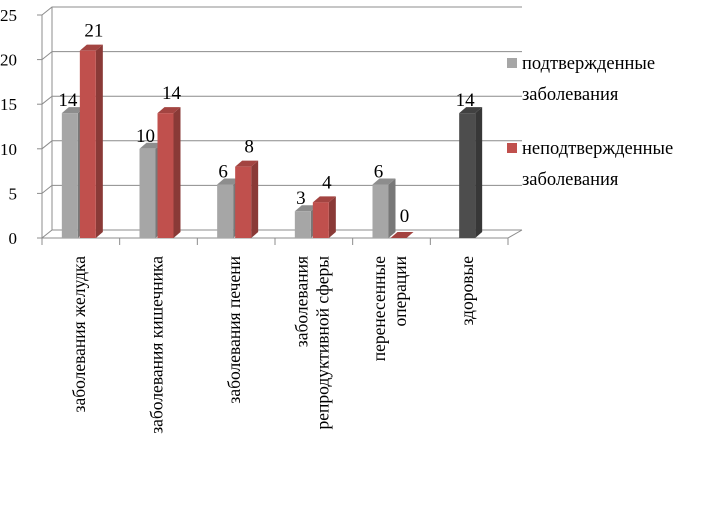 The image size is (726, 511). What do you see at coordinates (145, 136) in the screenshot?
I see `data-label: 10` at bounding box center [145, 136].